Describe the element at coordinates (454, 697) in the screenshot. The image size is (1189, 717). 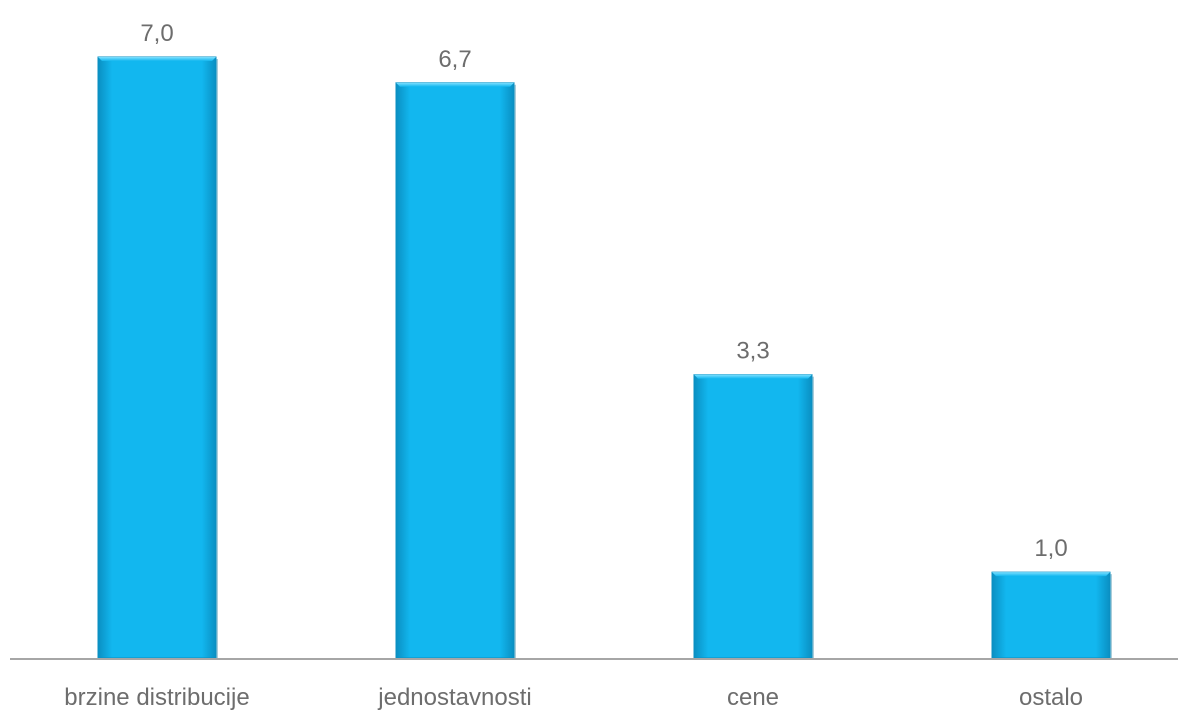
I see `category-label-2: jednostavnosti` at that location.